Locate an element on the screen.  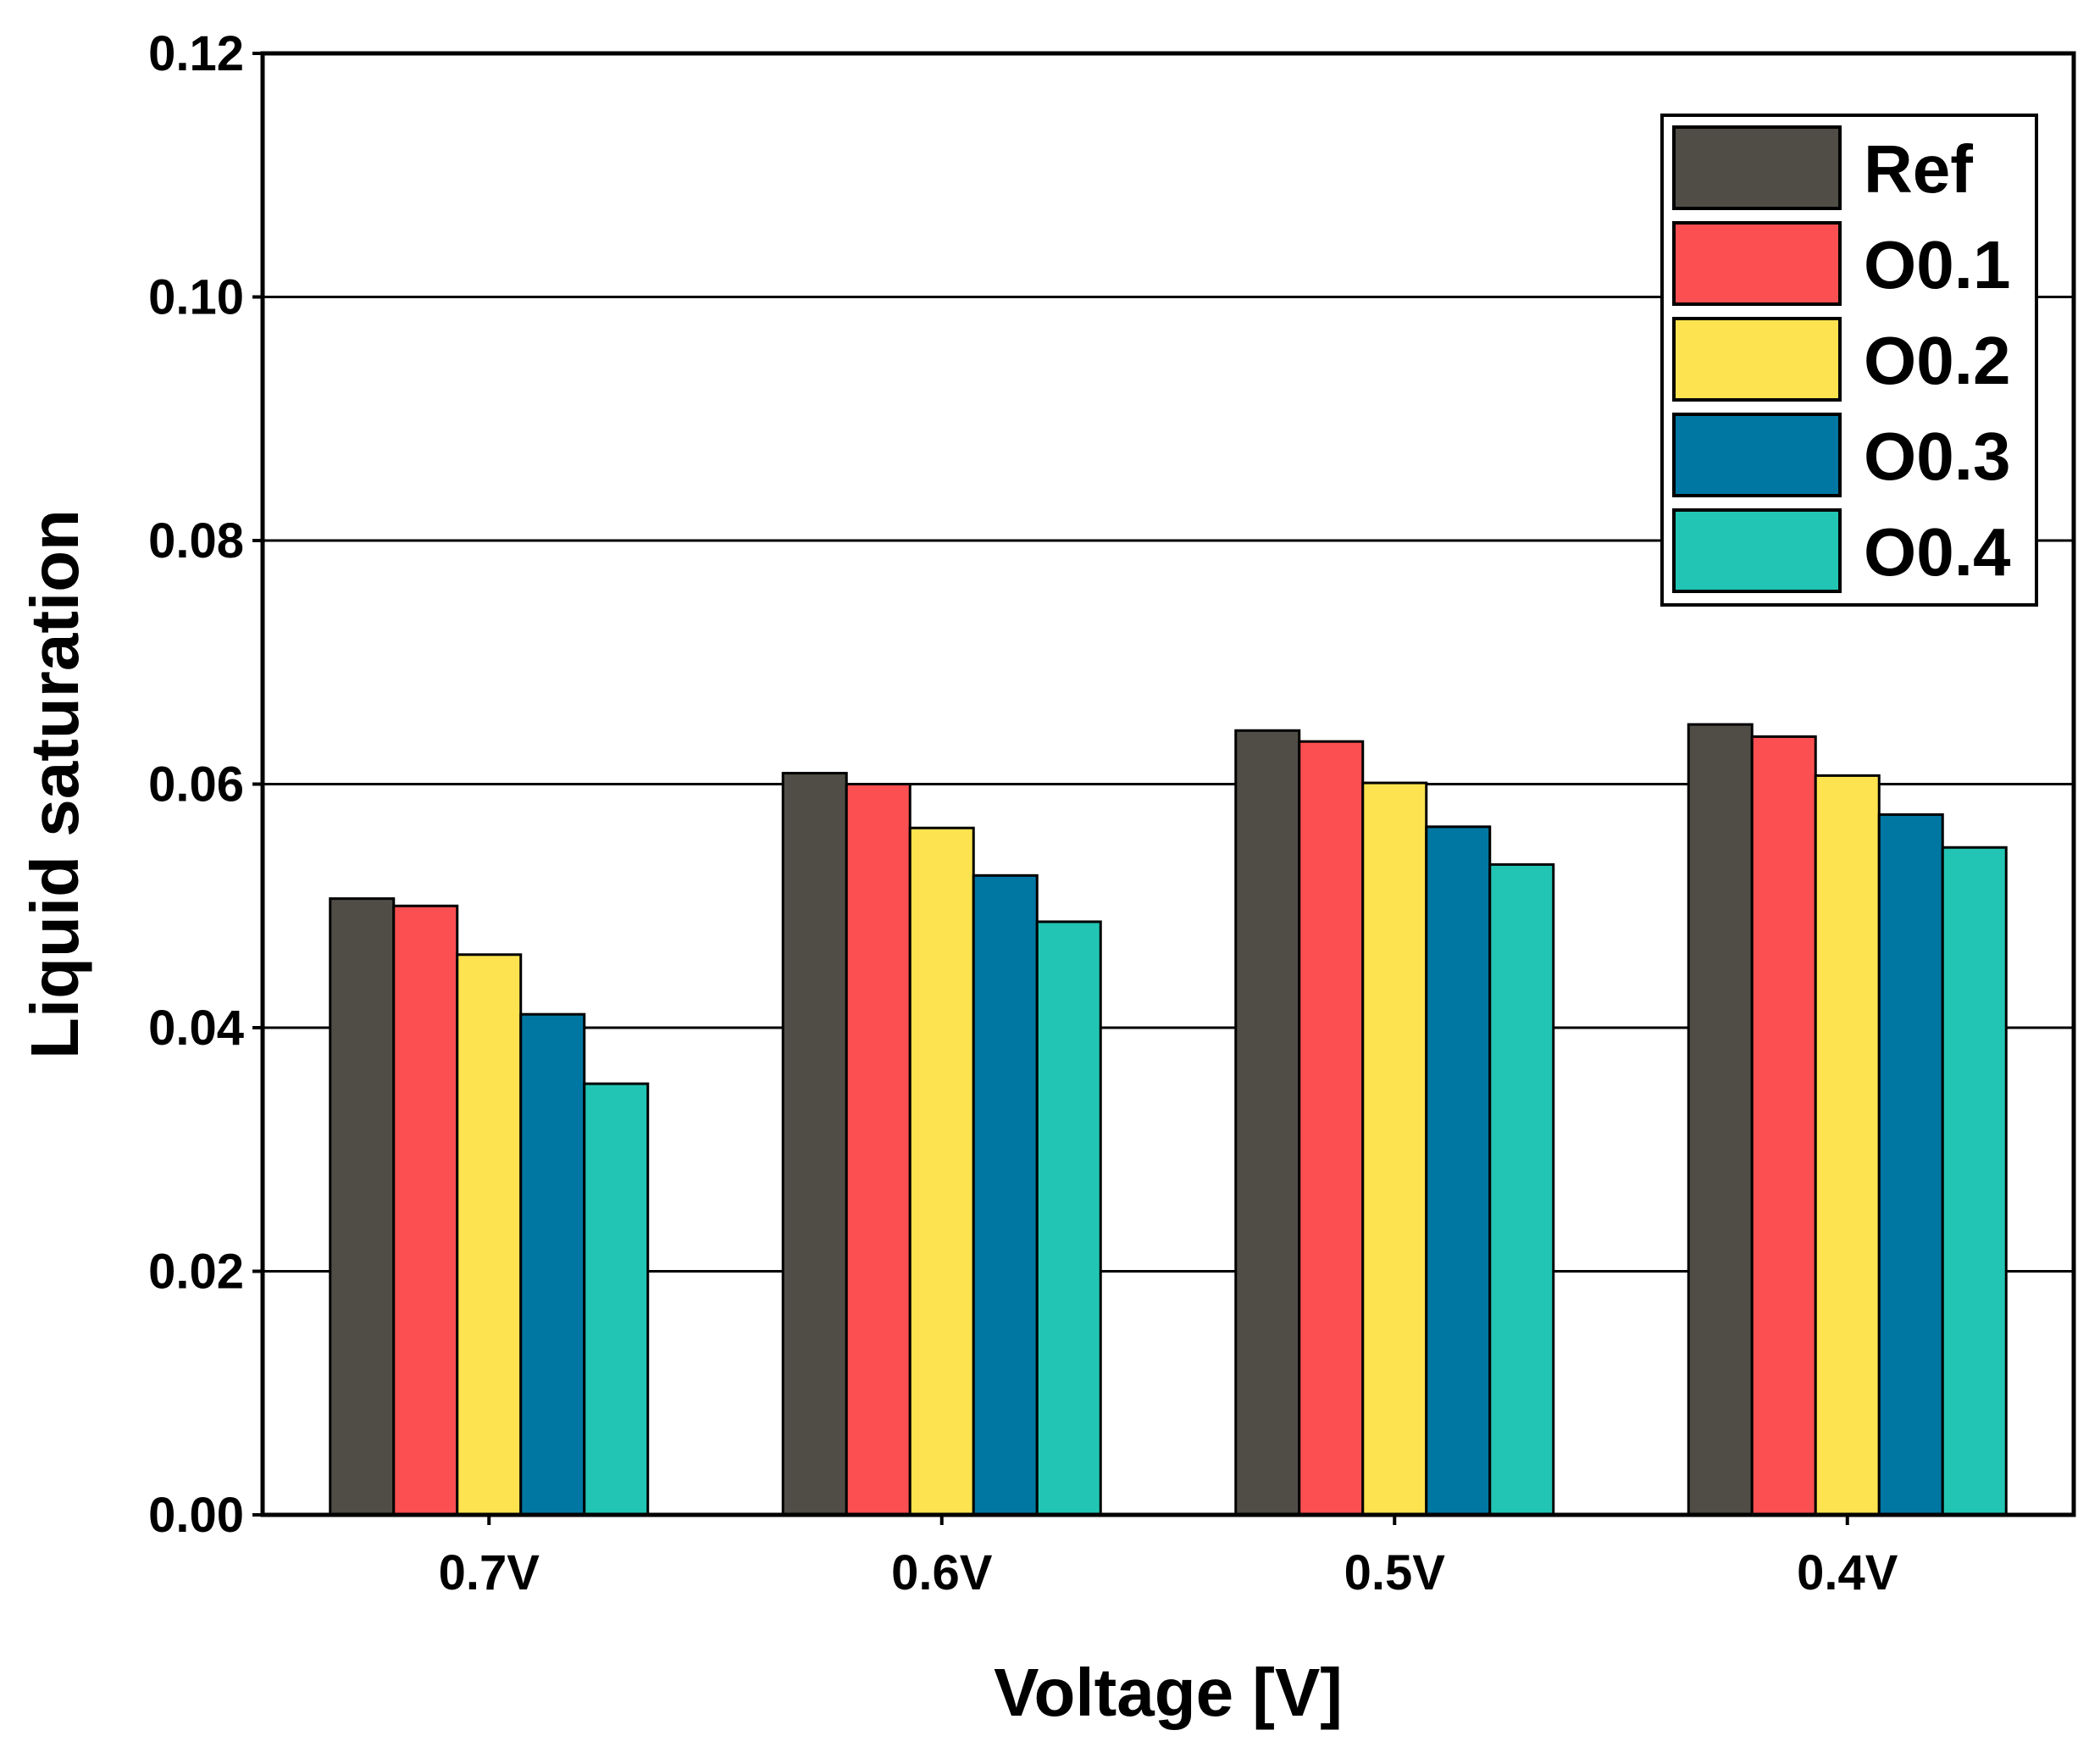
legend-label: O0.3 is located at coordinates (1937, 456).